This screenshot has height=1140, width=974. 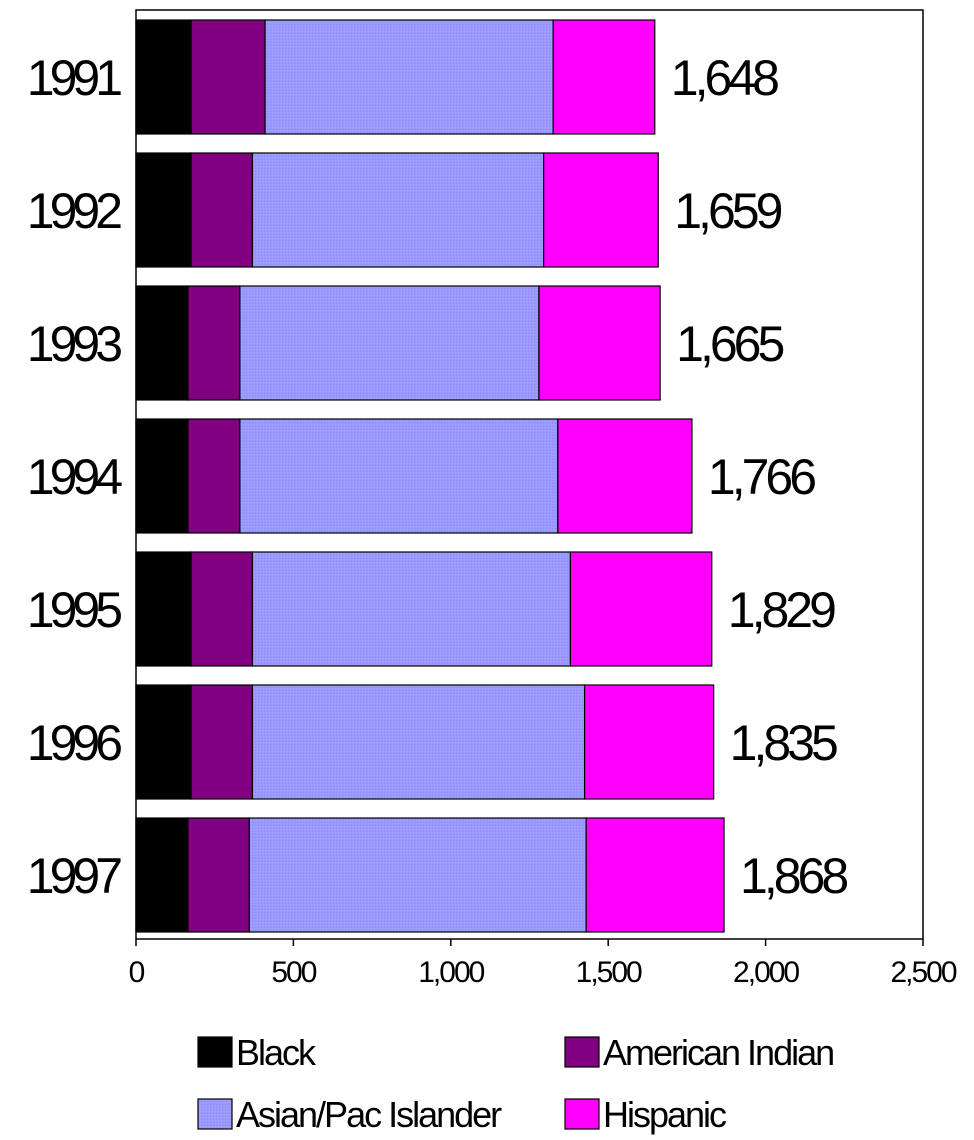 I want to click on bar-segment-black-1995, so click(x=163, y=609).